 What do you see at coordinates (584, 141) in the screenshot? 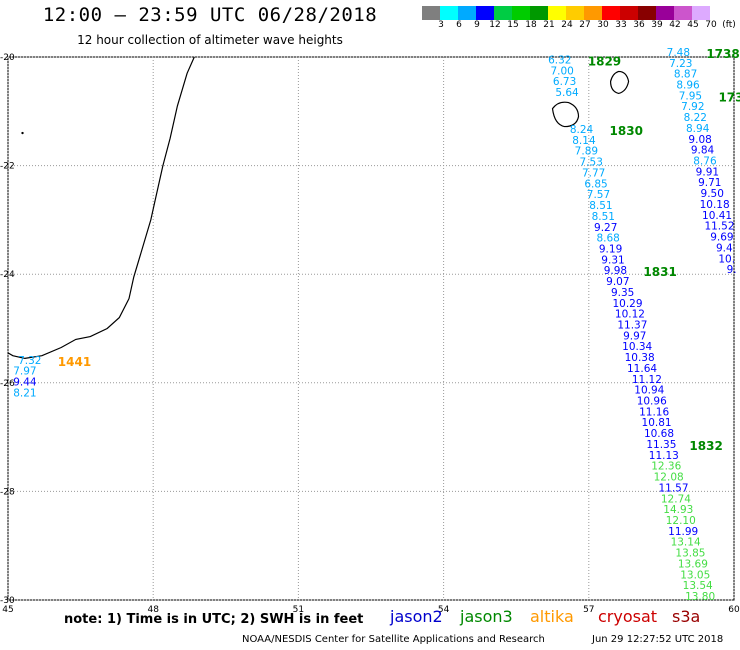
I see `wave-height-value: 8.14` at bounding box center [584, 141].